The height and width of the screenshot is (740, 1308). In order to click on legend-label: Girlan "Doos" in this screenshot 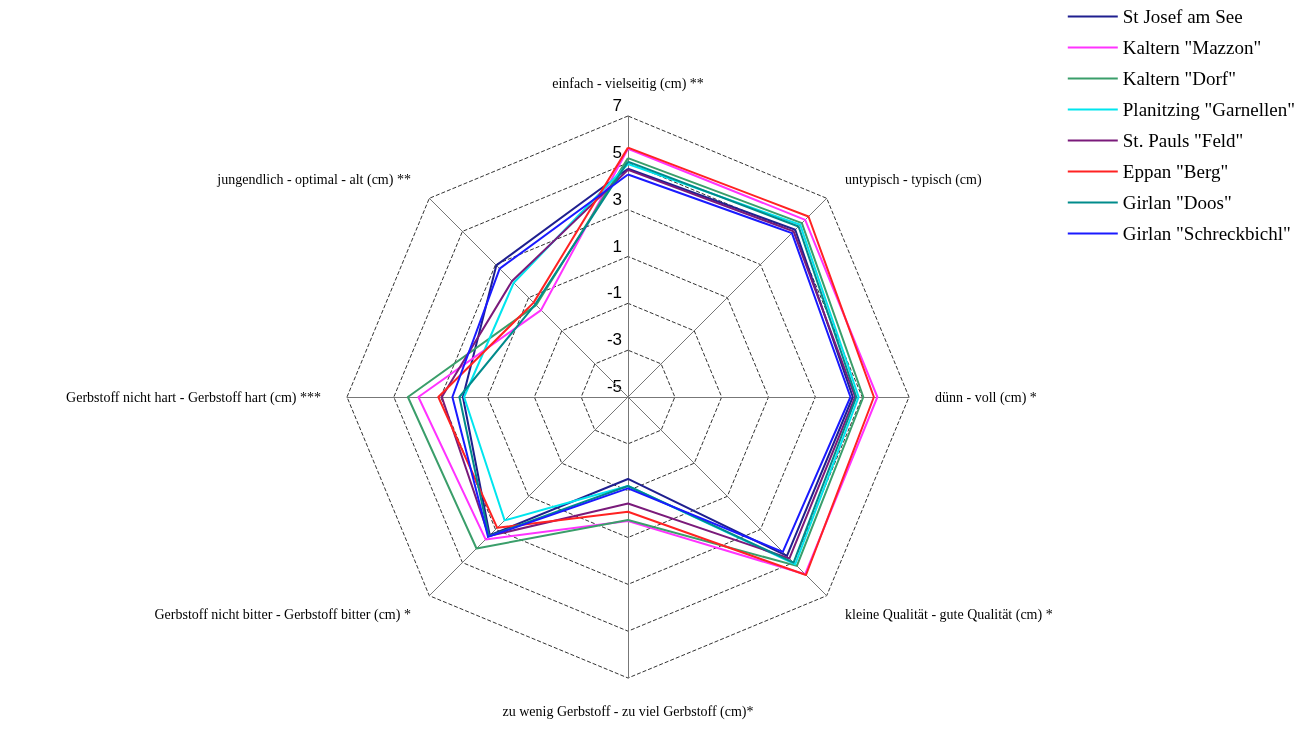, I will do `click(1177, 202)`.